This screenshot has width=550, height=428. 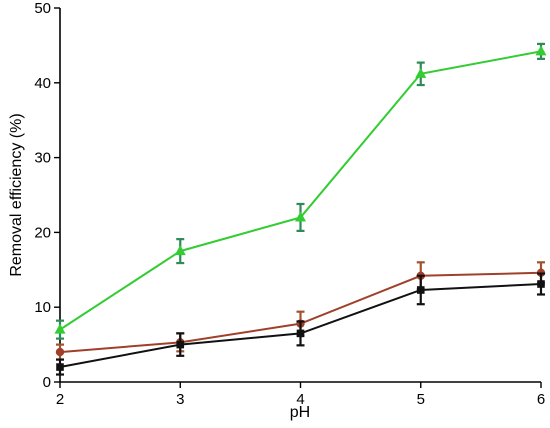 What do you see at coordinates (300, 399) in the screenshot?
I see `x-tick-label: 4` at bounding box center [300, 399].